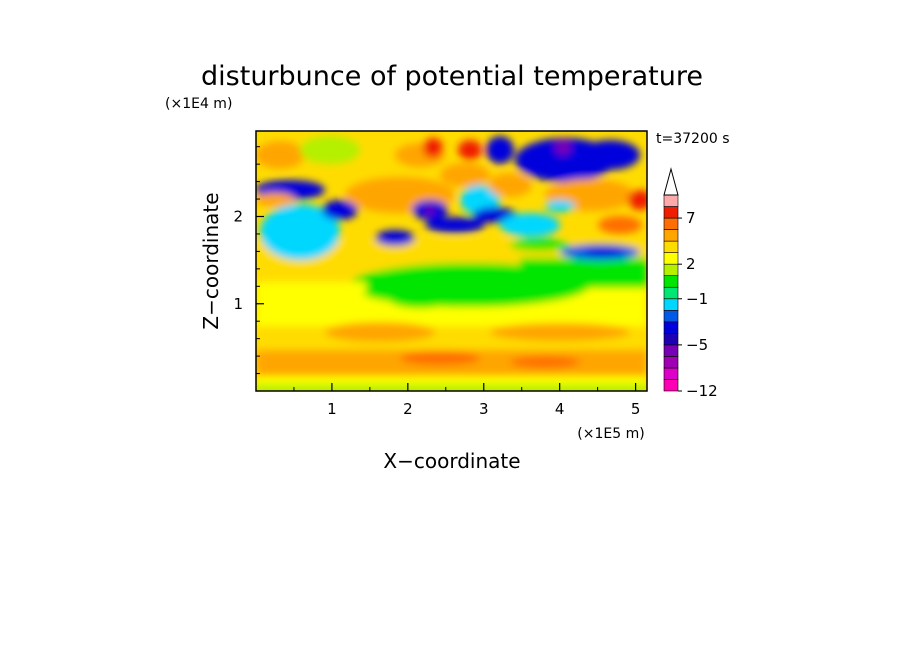  What do you see at coordinates (636, 409) in the screenshot?
I see `x-tick-label: 5` at bounding box center [636, 409].